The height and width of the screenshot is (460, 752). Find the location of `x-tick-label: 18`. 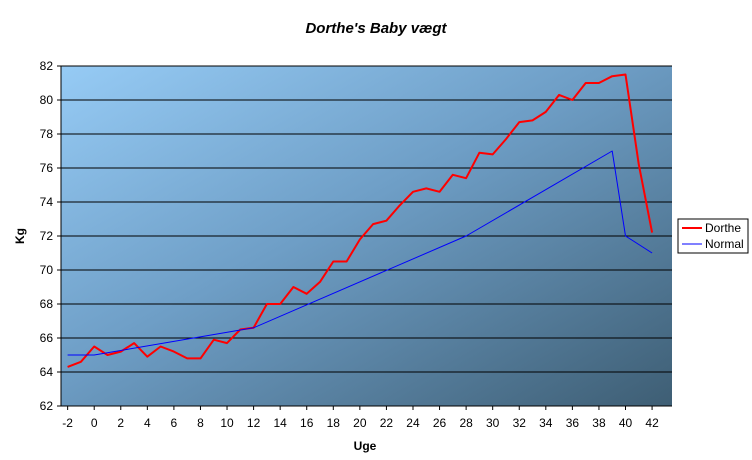

x-tick-label: 18 is located at coordinates (334, 423).